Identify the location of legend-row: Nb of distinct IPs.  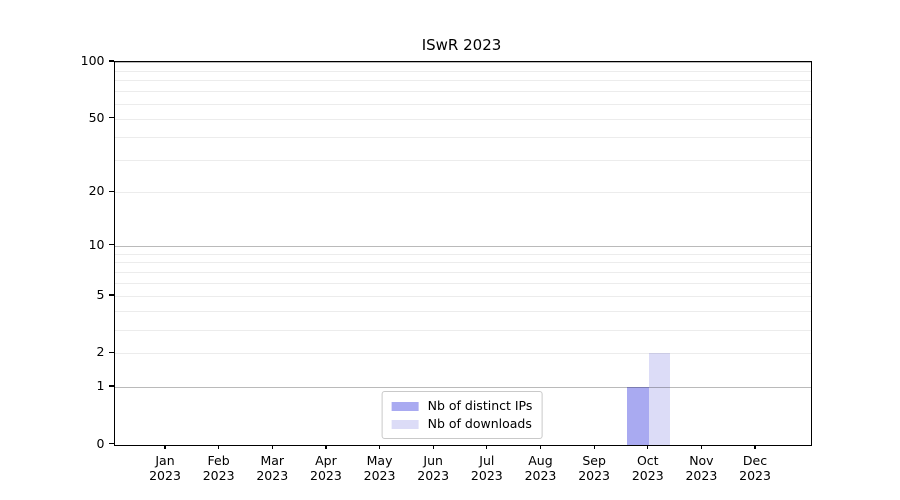
(462, 406).